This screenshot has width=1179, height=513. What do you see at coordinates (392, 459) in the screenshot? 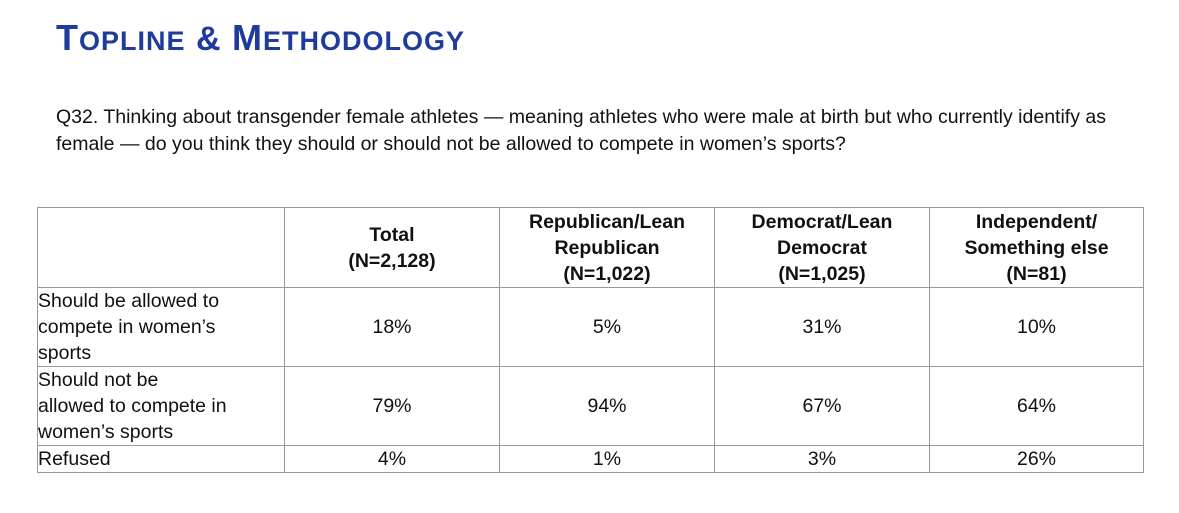
I see `cell-value: 4%` at bounding box center [392, 459].